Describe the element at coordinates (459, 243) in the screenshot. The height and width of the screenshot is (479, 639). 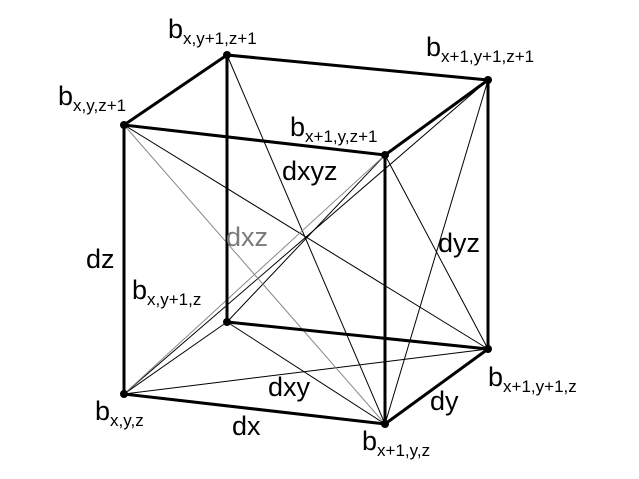
I see `label-dyz: dyz` at that location.